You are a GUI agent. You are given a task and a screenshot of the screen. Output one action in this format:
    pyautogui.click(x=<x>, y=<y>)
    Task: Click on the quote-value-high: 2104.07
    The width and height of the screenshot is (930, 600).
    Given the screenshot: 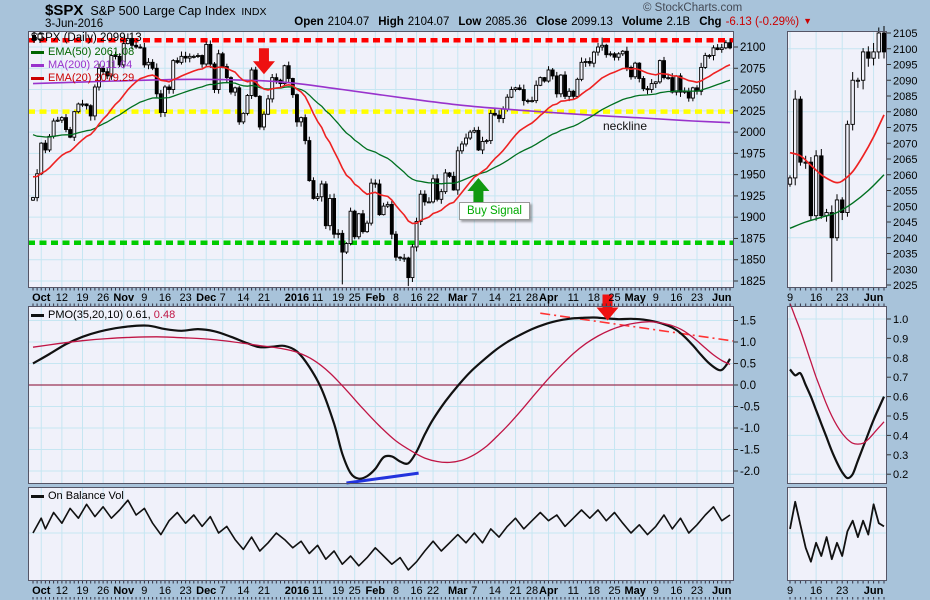 What is the action you would take?
    pyautogui.click(x=428, y=22)
    